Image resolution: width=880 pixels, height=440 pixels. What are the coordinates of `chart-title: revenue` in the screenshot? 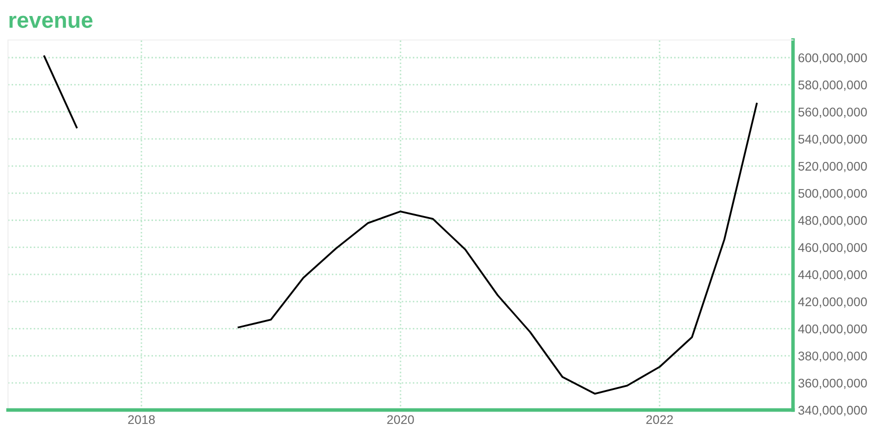 It's located at (50, 22).